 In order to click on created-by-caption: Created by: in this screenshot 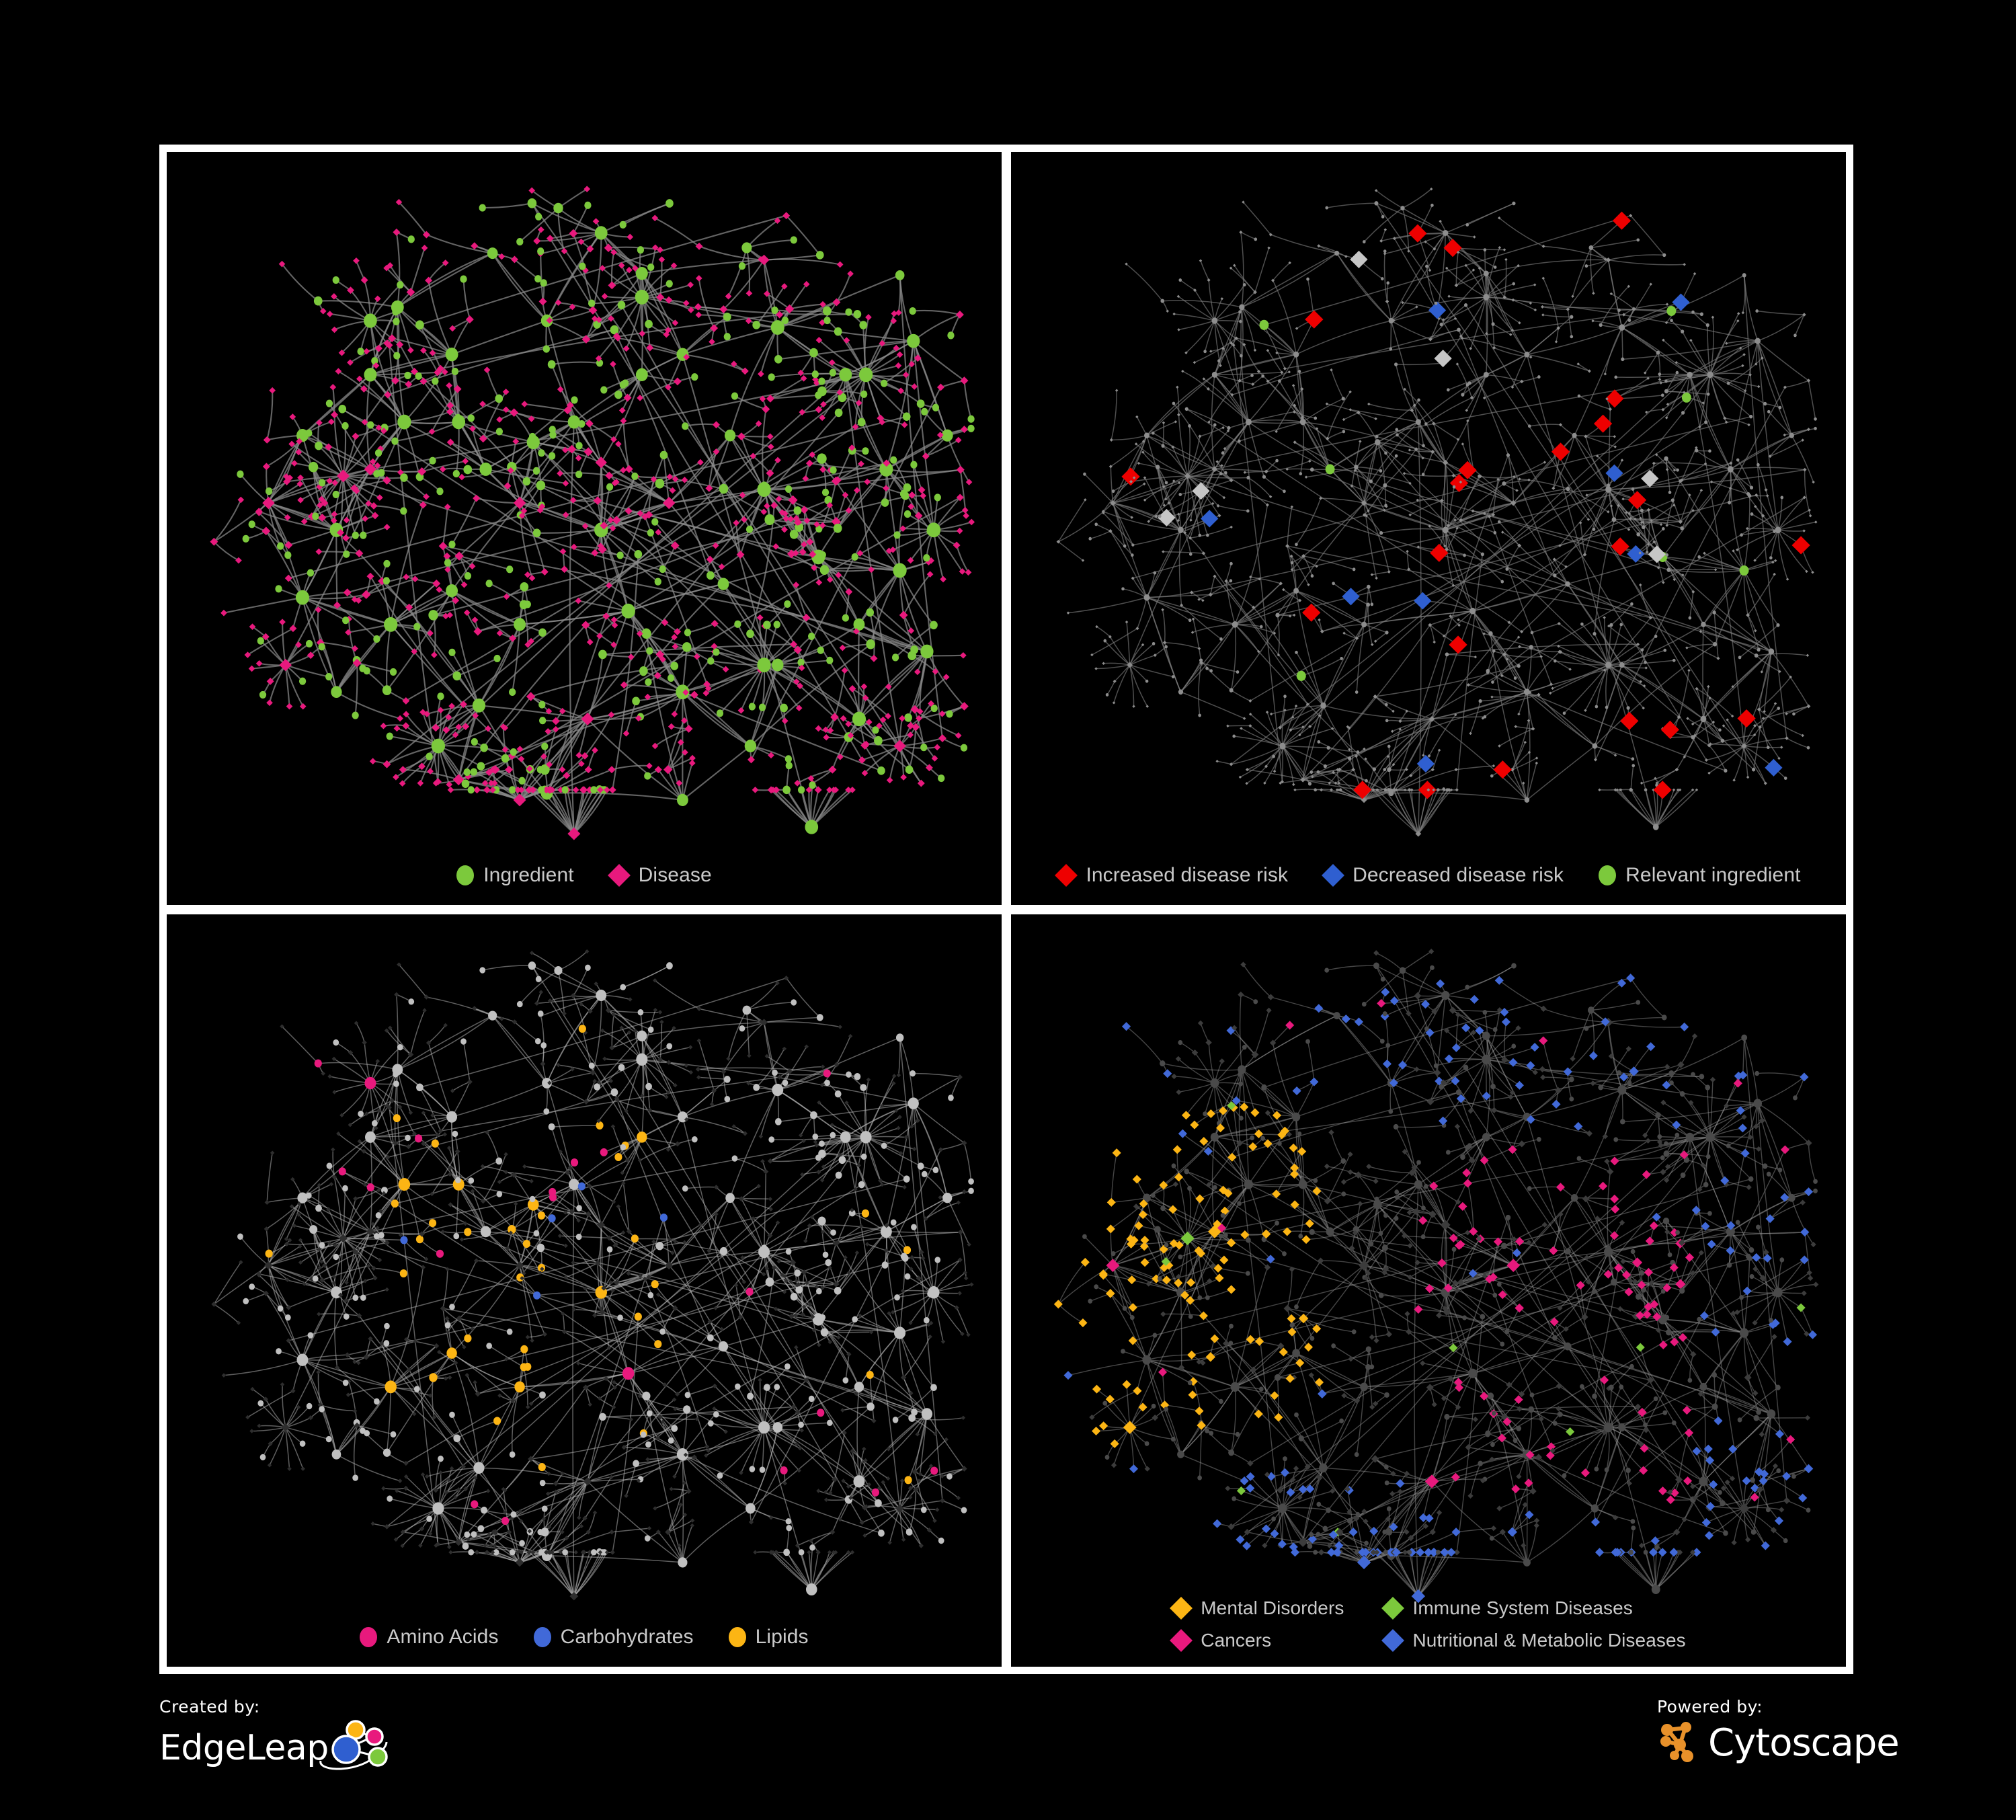, I will do `click(209, 1706)`.